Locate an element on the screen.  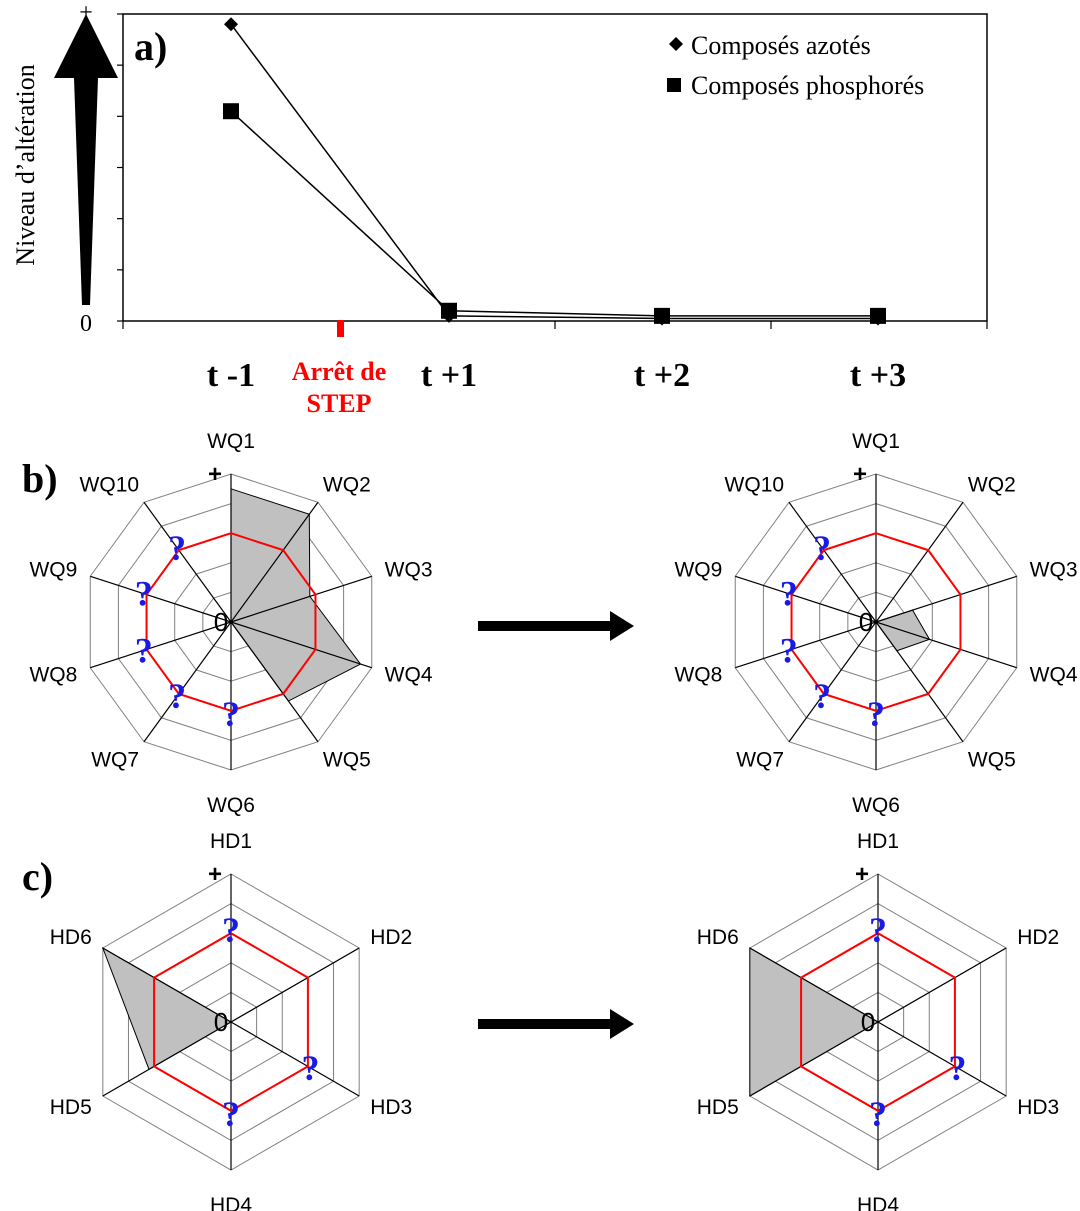
x-tick-labels: t -1 t +1 t +2 t +3 is located at coordinates (556, 375).